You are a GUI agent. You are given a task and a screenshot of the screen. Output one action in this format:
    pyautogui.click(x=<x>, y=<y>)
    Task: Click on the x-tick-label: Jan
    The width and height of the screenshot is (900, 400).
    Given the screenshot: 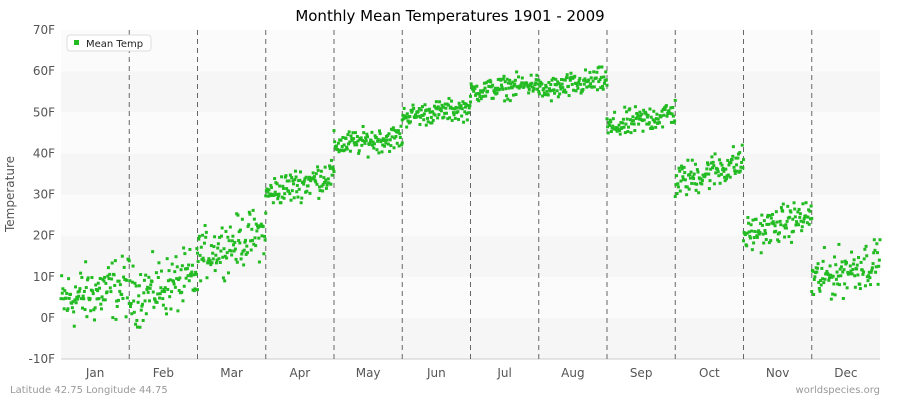 What is the action you would take?
    pyautogui.click(x=95, y=373)
    